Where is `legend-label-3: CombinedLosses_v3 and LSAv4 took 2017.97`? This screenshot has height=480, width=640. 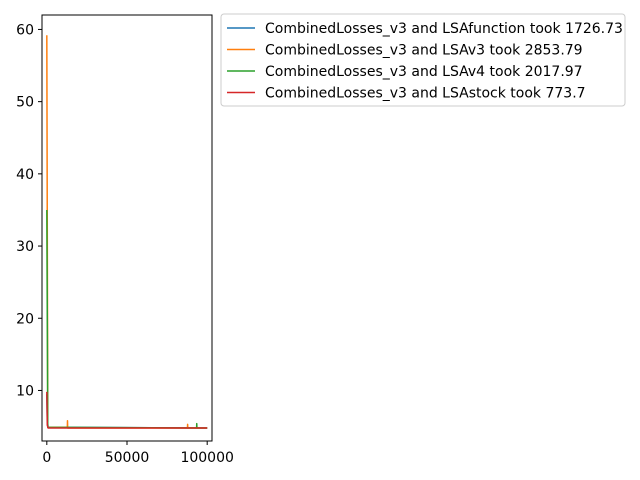
legend-label-3: CombinedLosses_v3 and LSAv4 took 2017.97 is located at coordinates (424, 72).